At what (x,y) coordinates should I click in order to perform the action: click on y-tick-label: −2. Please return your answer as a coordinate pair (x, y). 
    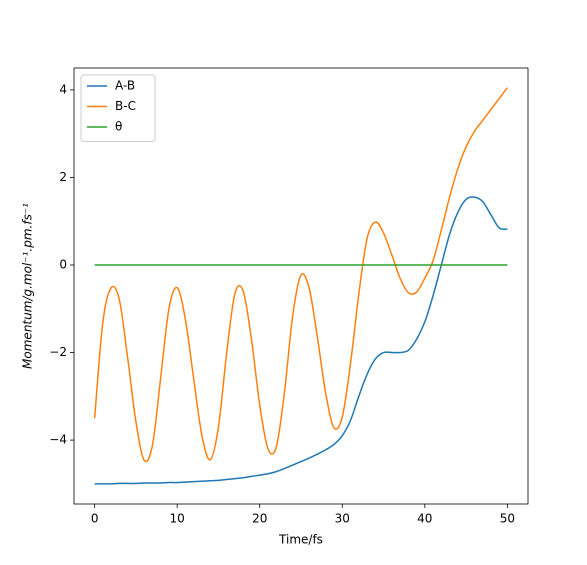
    Looking at the image, I should click on (58, 352).